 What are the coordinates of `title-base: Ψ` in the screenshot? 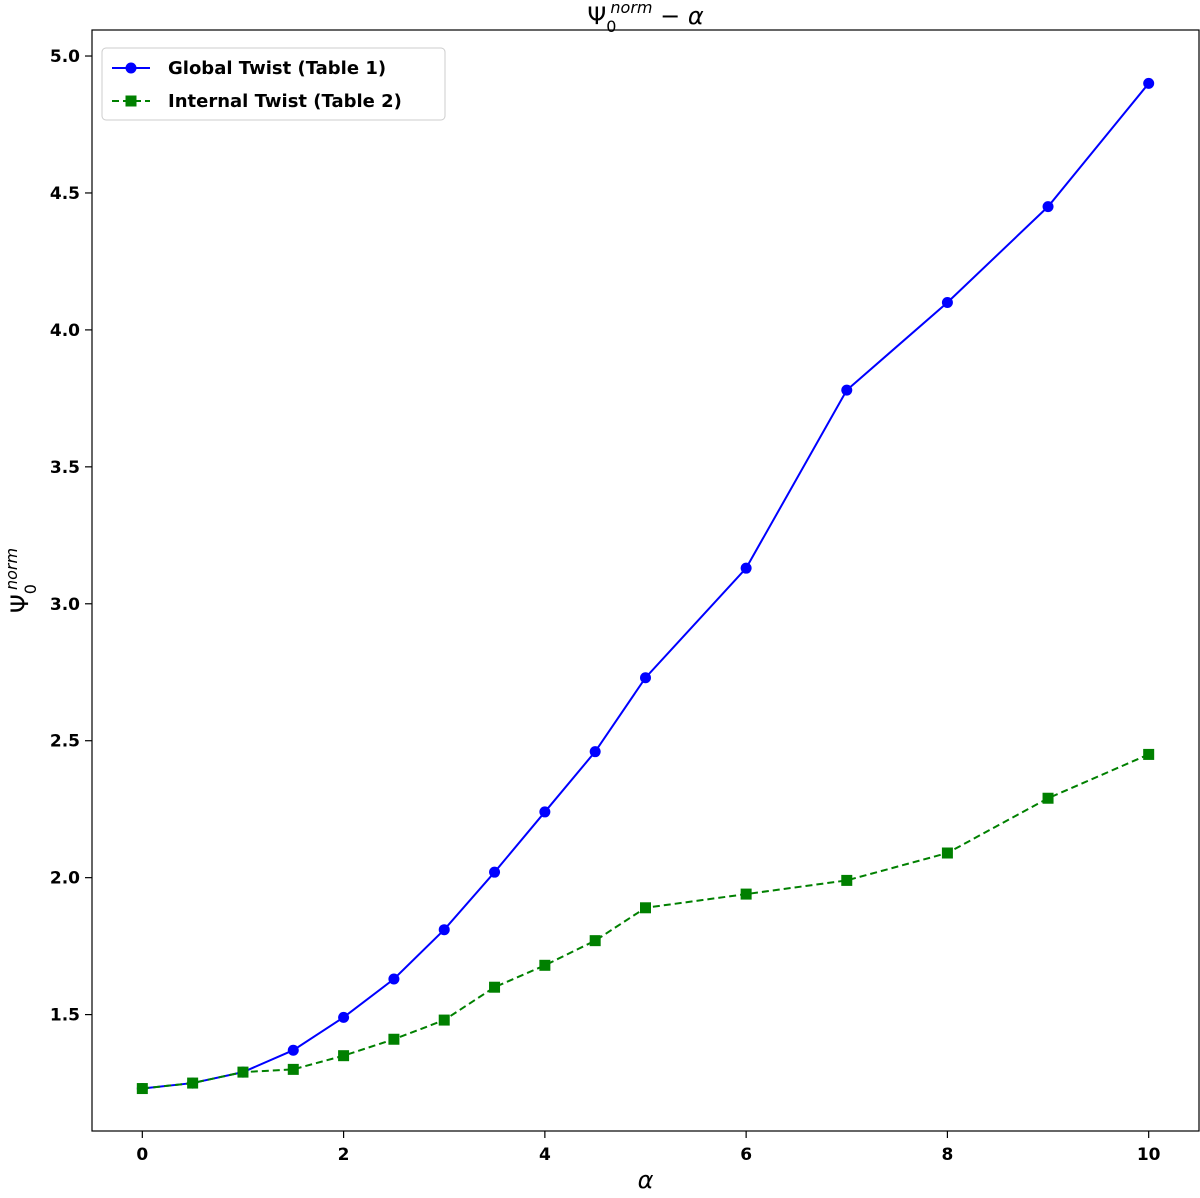 It's located at (596, 16).